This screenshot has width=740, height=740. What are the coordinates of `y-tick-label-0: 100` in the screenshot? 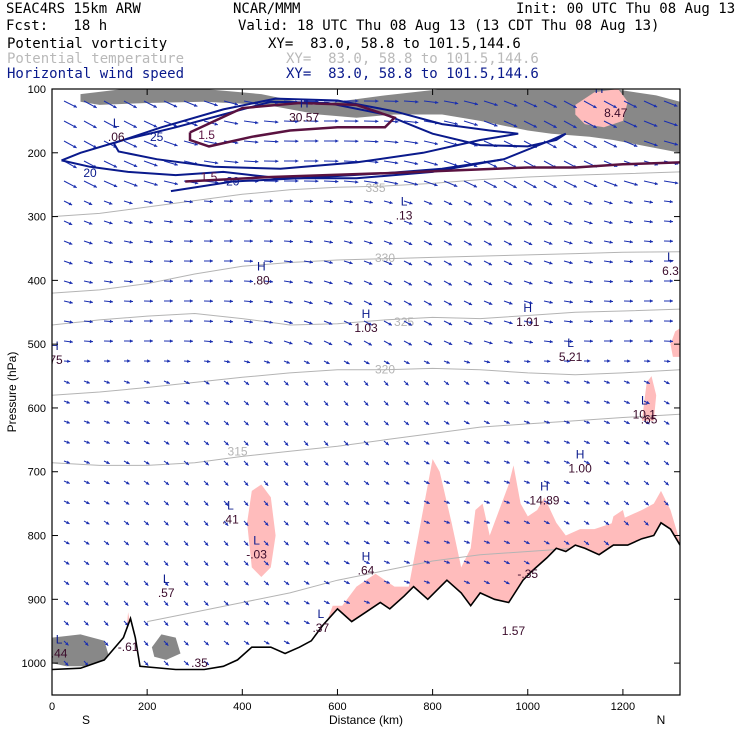 It's located at (37, 90).